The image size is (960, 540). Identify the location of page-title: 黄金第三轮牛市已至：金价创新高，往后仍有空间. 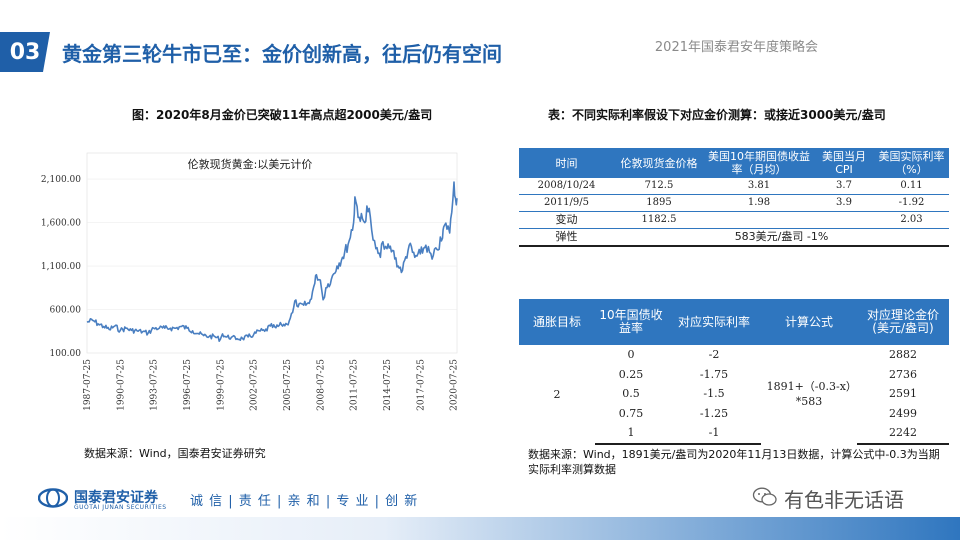
(282, 54).